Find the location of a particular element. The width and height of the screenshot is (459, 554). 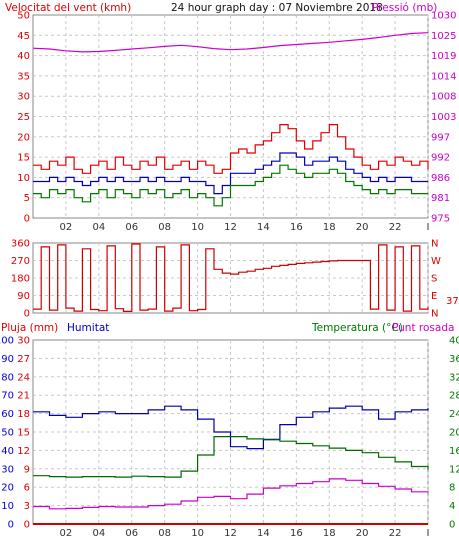

rain-axis-title: Pluja (mm) is located at coordinates (29, 328).